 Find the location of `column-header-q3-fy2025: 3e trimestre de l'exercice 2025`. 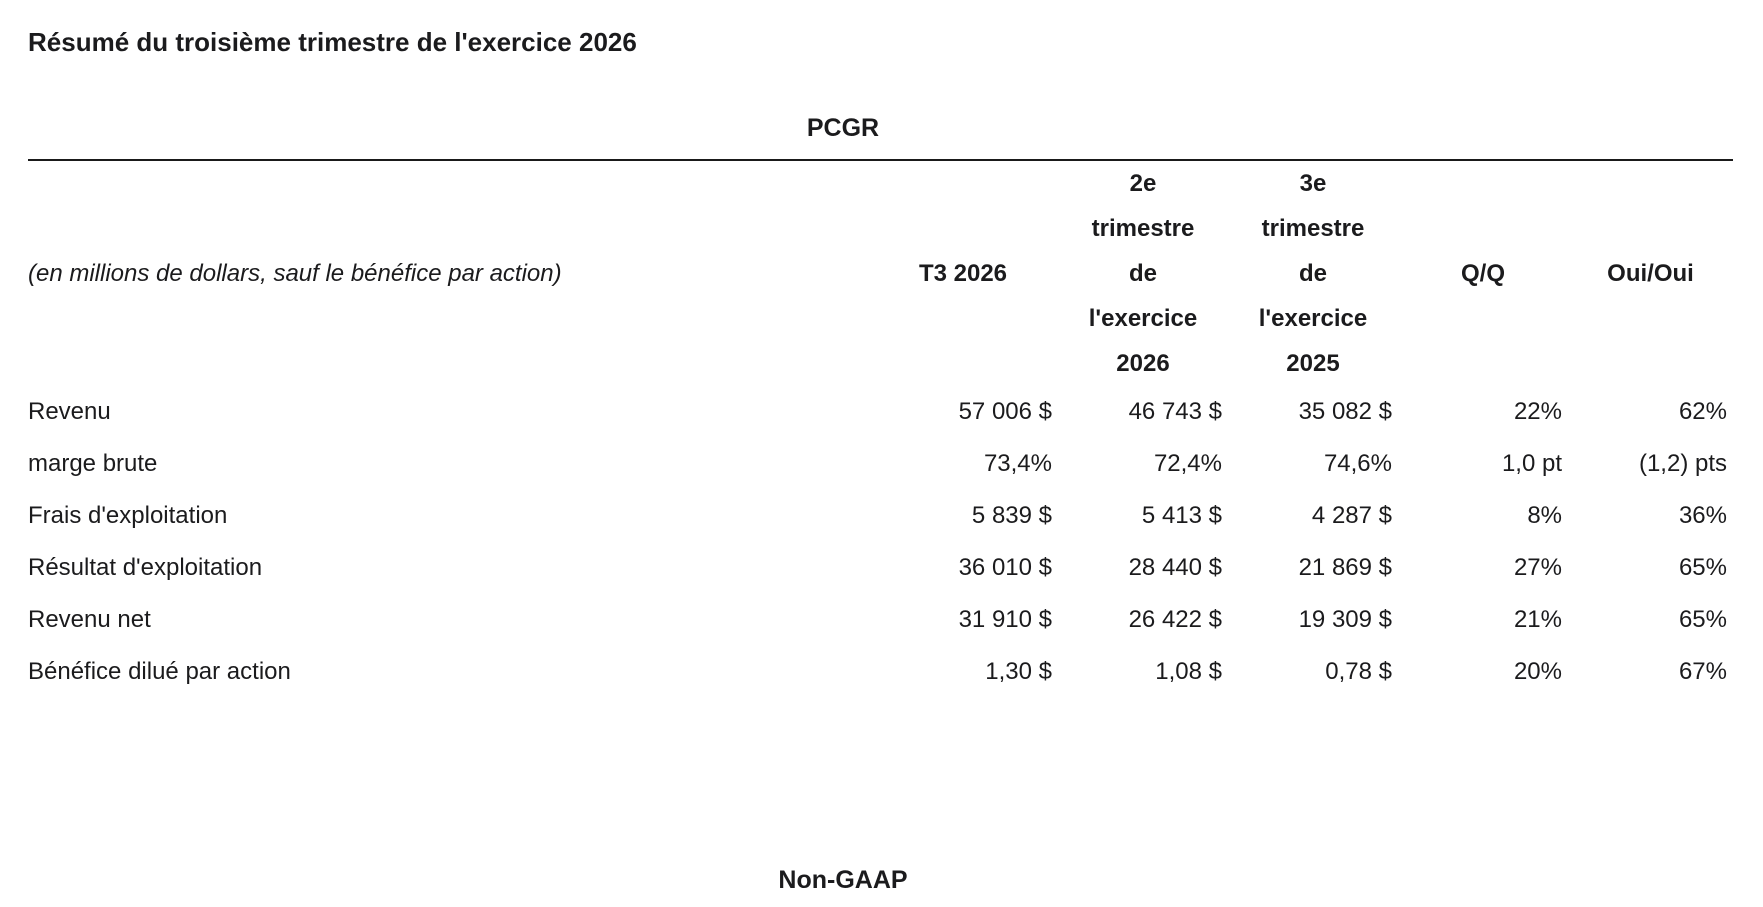

column-header-q3-fy2025: 3e trimestre de l'exercice 2025 is located at coordinates (1313, 273).